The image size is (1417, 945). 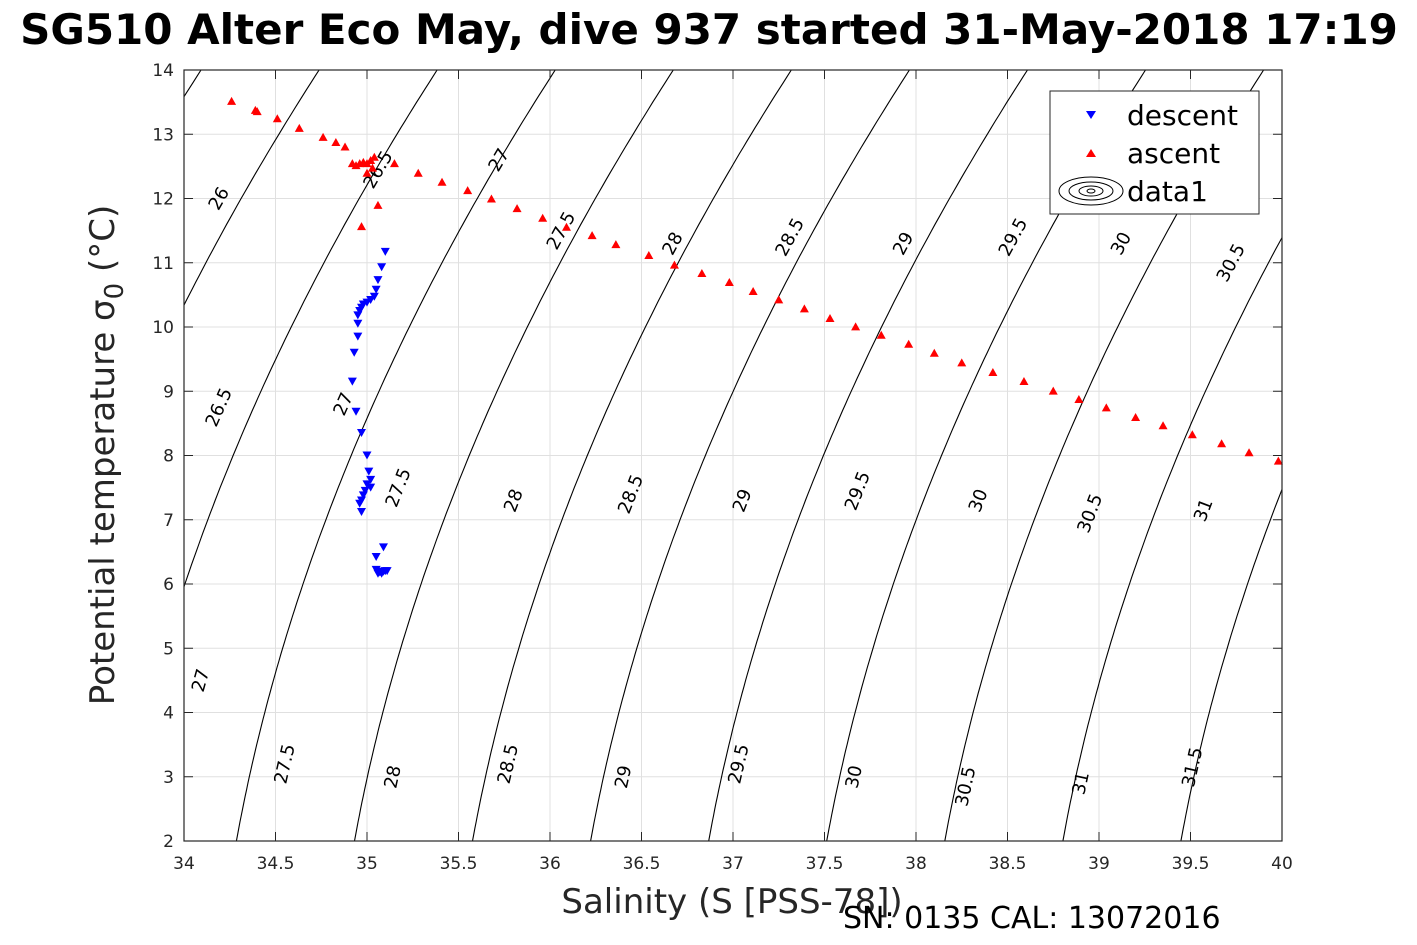 I want to click on legend: descent ascent data1, so click(x=1154, y=152).